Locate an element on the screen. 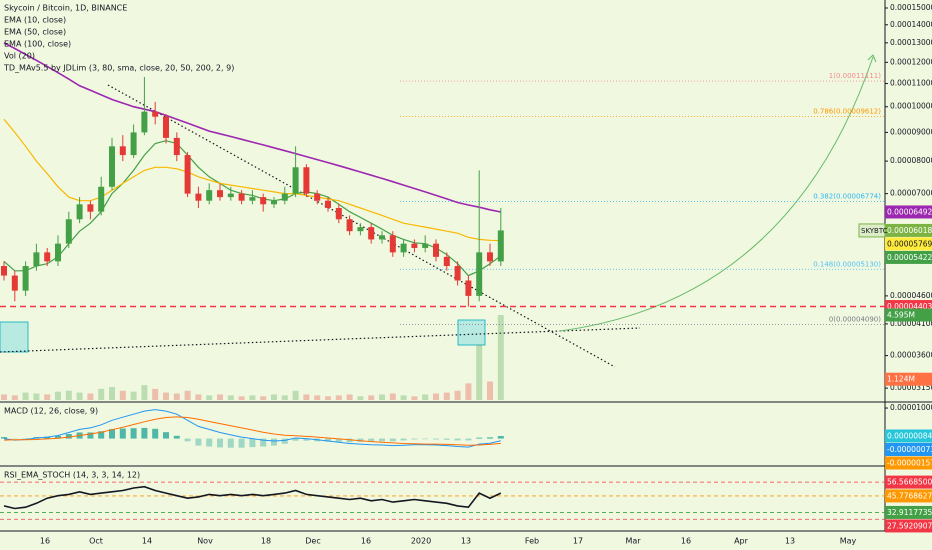 This screenshot has width=932, height=550. y-tick-label: 0.00014000 is located at coordinates (911, 24).